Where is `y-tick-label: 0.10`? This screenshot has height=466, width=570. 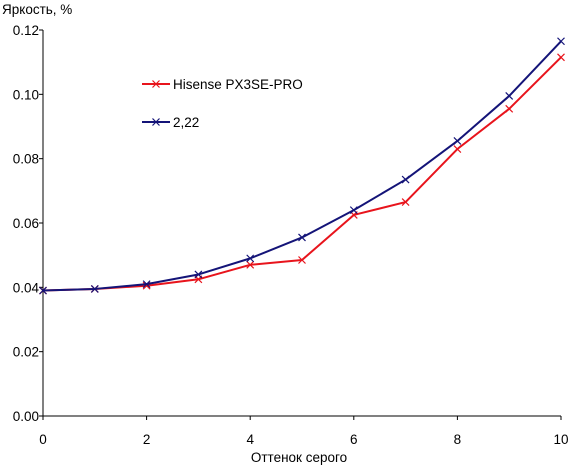 y-tick-label: 0.10 is located at coordinates (26, 94).